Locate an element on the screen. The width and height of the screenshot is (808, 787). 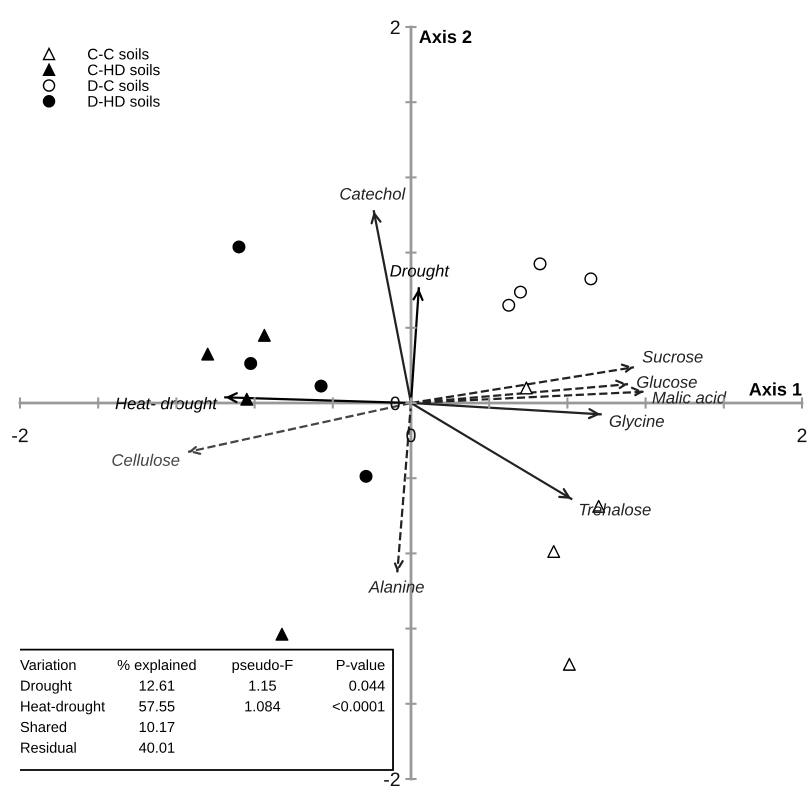
annotation: 57.55 is located at coordinates (156, 706).